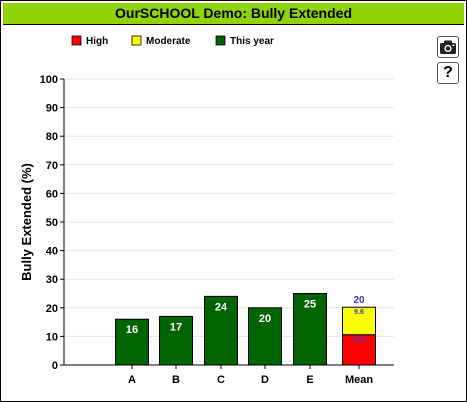 This screenshot has height=402, width=467. What do you see at coordinates (52, 280) in the screenshot?
I see `y-tick-label: 30` at bounding box center [52, 280].